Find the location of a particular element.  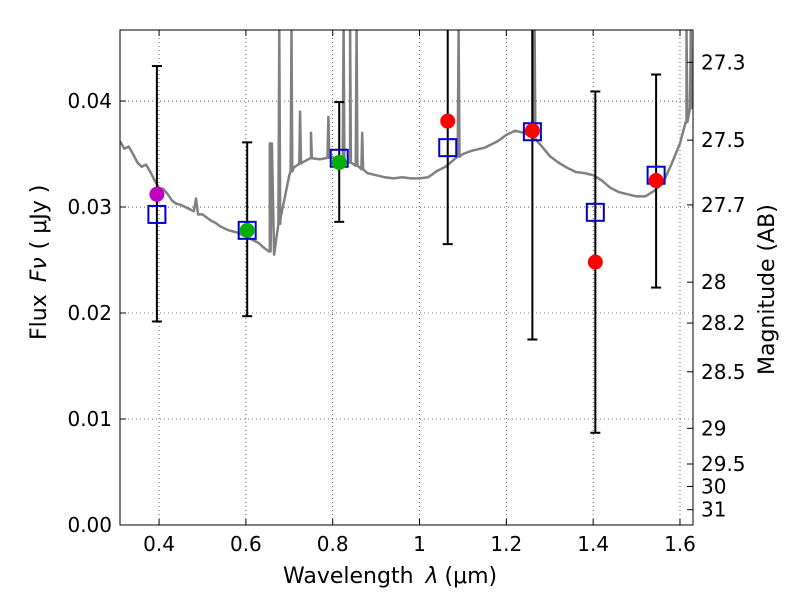

magnitude-axis-label: Magnitude (AB) is located at coordinates (767, 289).